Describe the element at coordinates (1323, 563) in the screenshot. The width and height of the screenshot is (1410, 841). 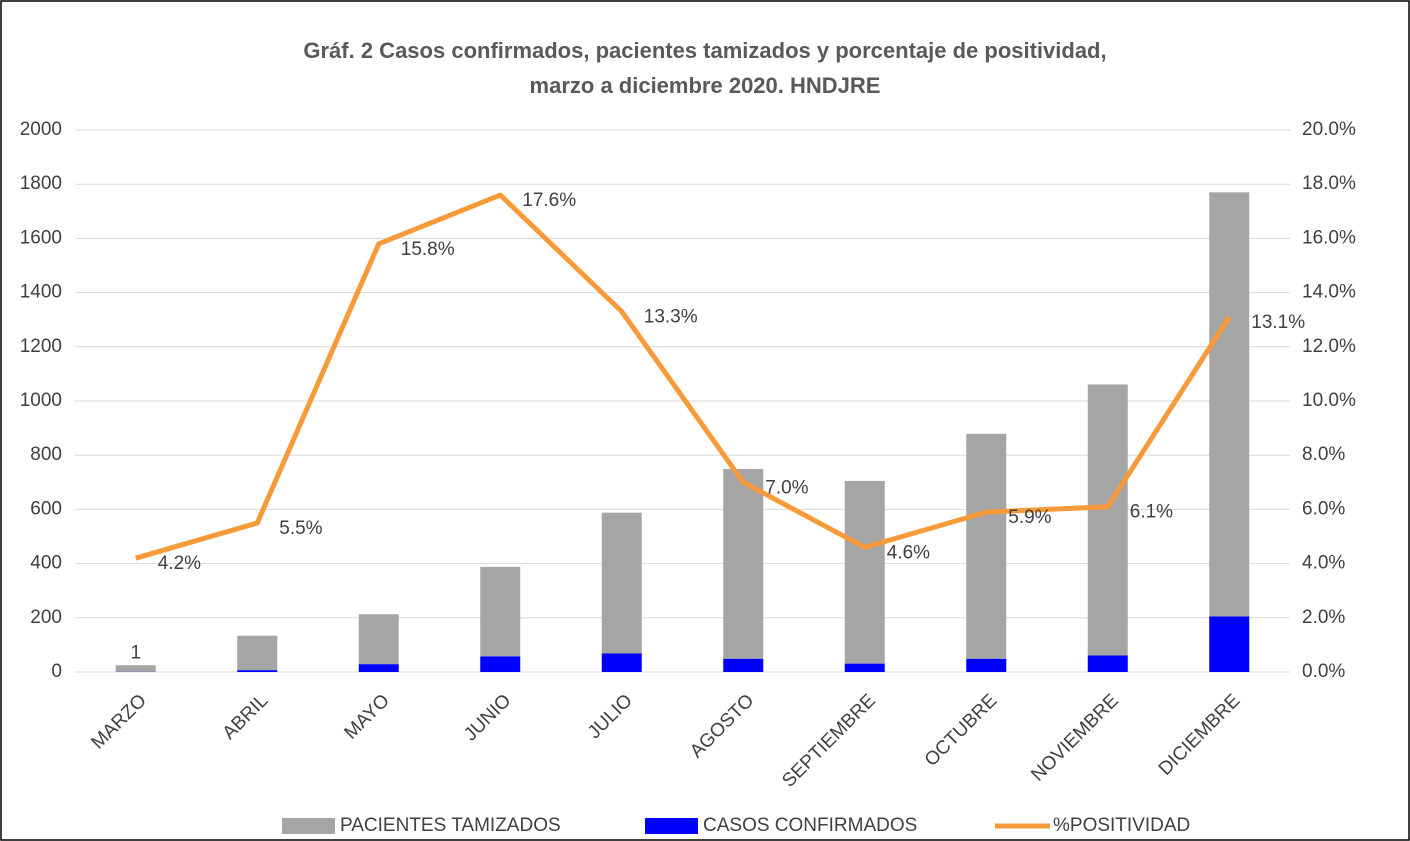
I see `y2-tick-label: 4.0%` at that location.